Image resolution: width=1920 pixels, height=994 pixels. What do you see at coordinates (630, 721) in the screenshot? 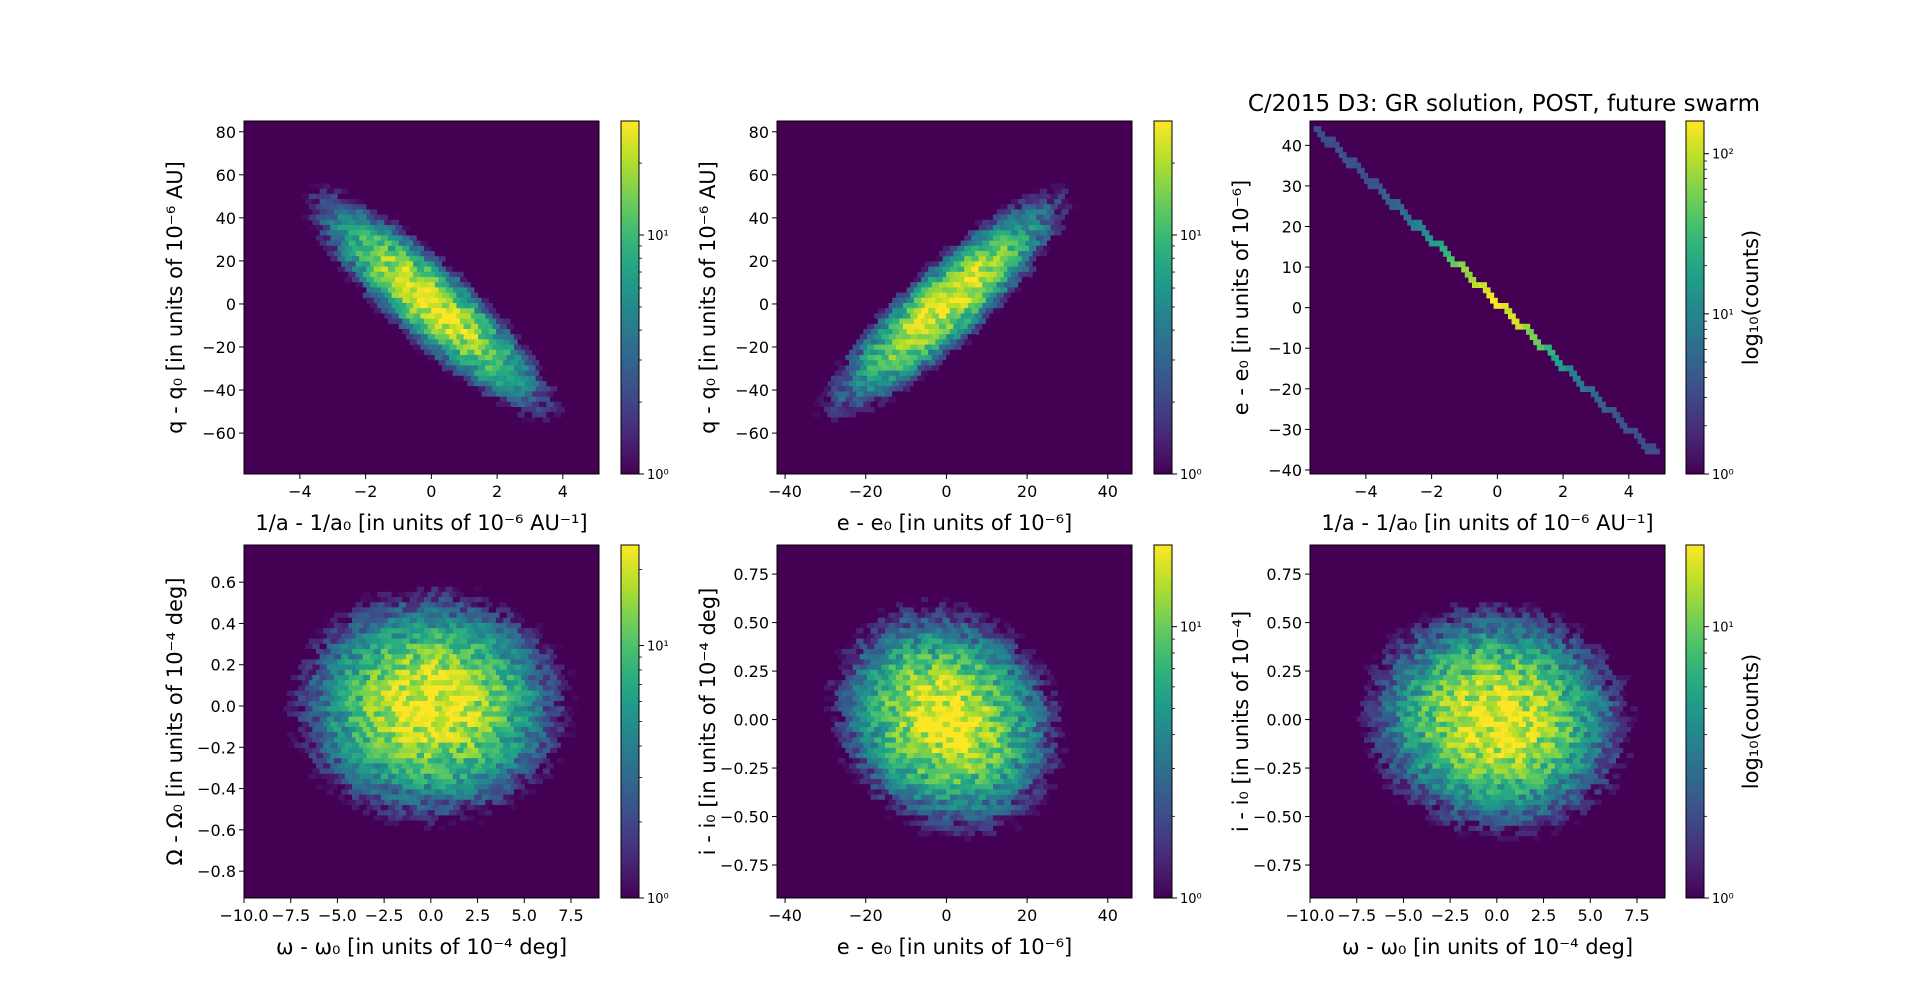
I see `colorbar` at bounding box center [630, 721].